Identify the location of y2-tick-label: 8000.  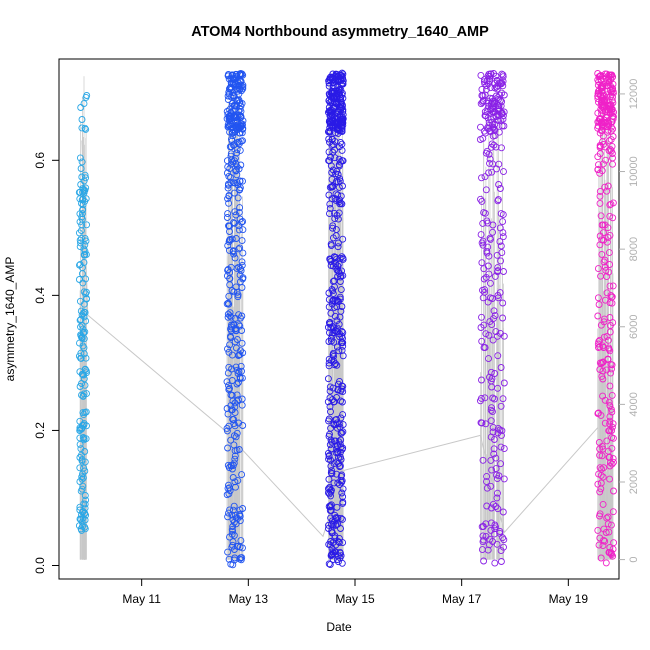
(634, 249).